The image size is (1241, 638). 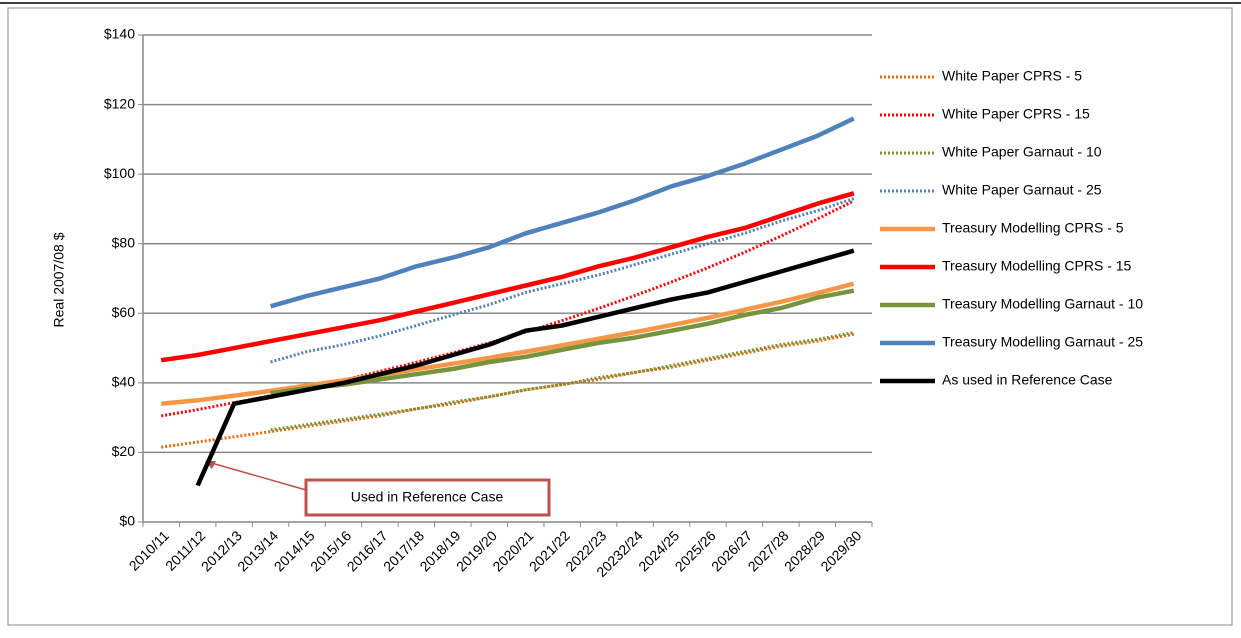 I want to click on legend-label: Treasury Modelling Garnaut - 10, so click(x=1042, y=304).